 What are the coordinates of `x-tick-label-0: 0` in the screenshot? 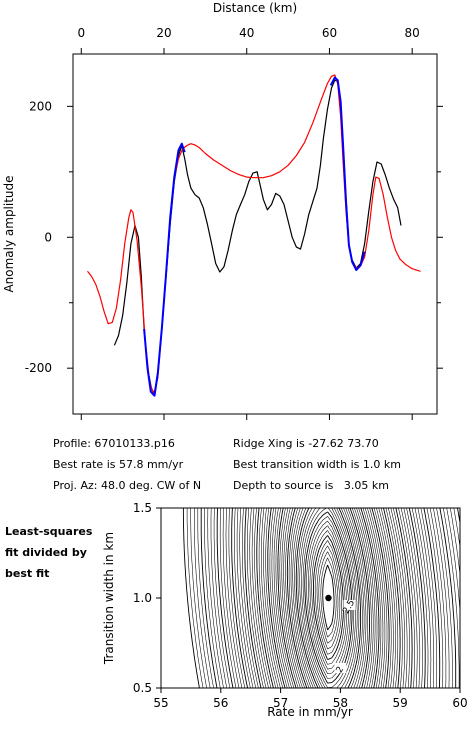 It's located at (81, 33).